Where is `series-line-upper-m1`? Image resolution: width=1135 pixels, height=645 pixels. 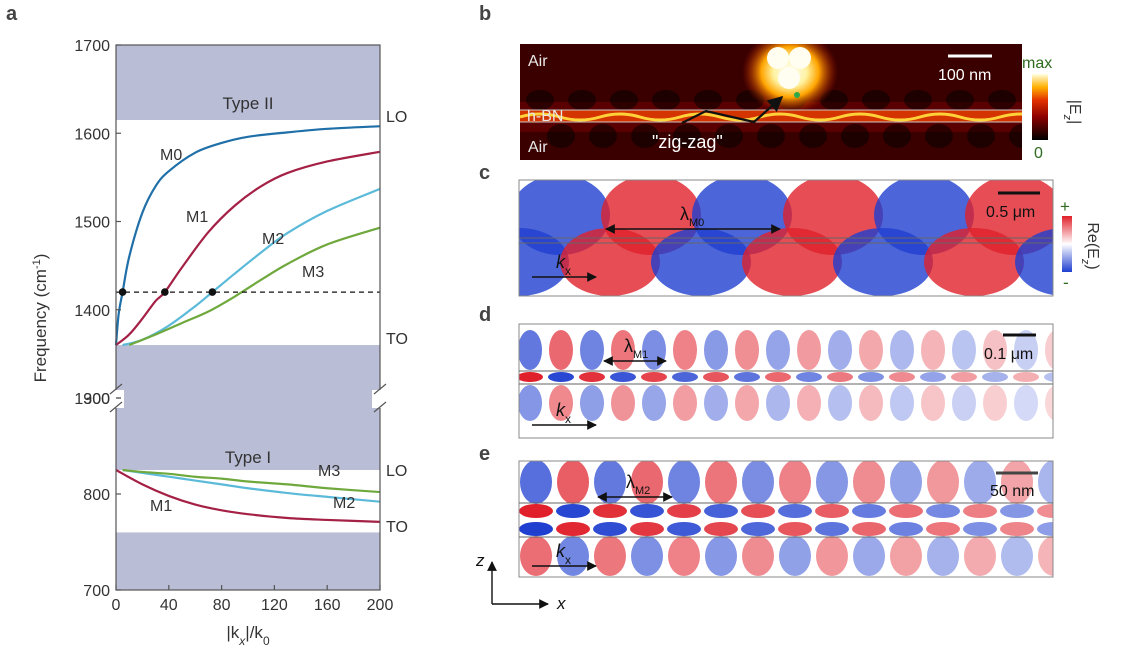
series-line-upper-m1 is located at coordinates (248, 248).